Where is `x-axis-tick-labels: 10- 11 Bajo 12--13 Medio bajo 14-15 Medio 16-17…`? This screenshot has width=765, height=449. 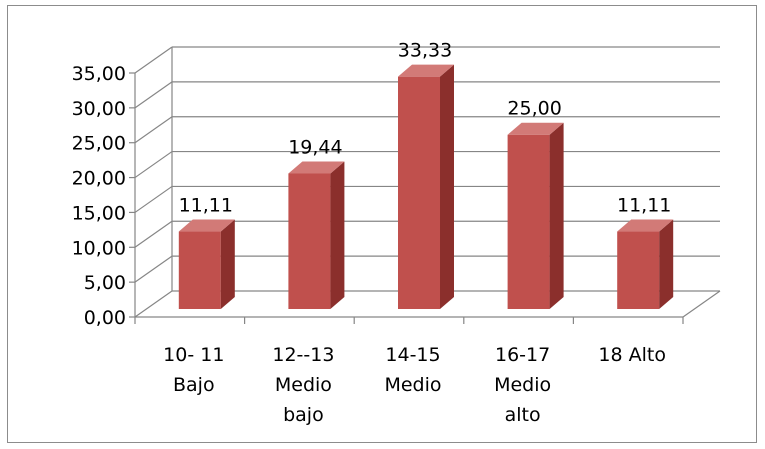
x-axis-tick-labels: 10- 11 Bajo 12--13 Medio bajo 14-15 Medio 16-17… is located at coordinates (414, 385).